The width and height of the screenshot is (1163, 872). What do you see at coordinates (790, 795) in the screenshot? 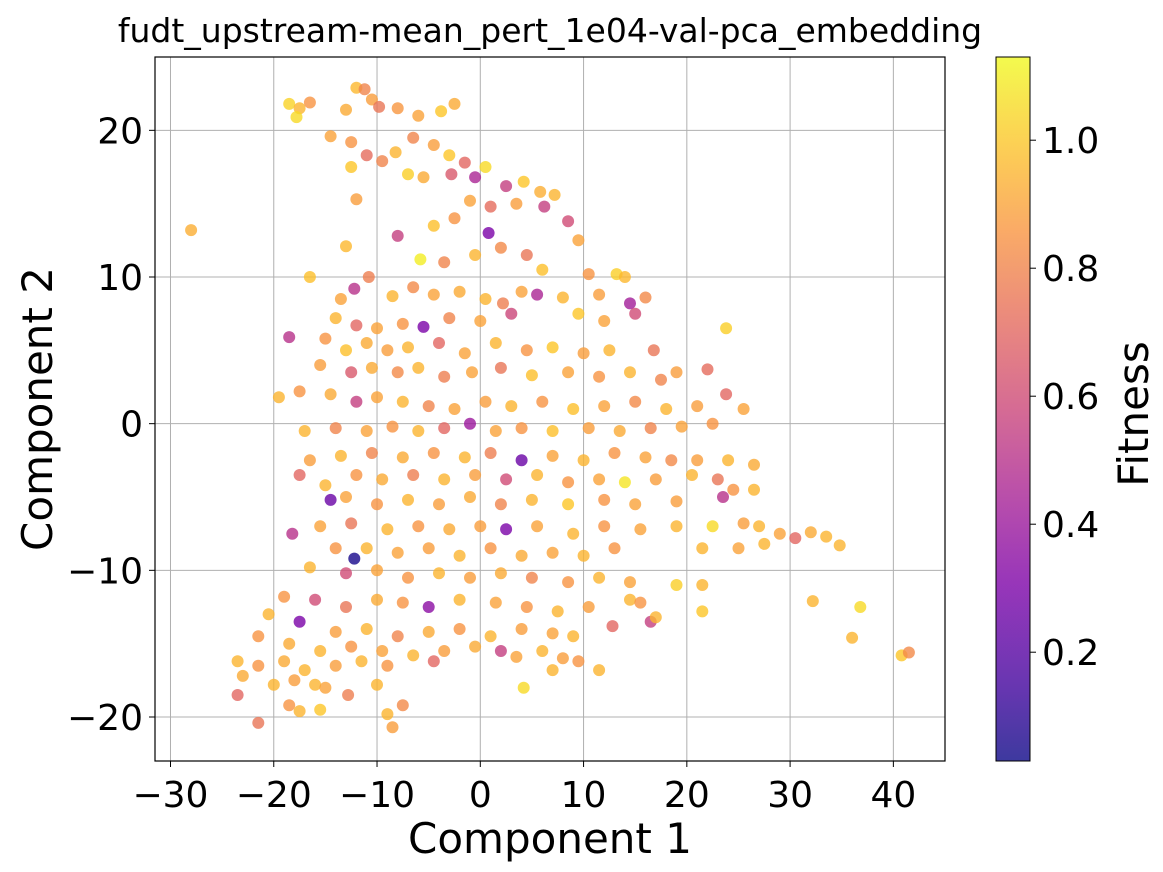
I see `x-tick-label: 30` at bounding box center [790, 795].